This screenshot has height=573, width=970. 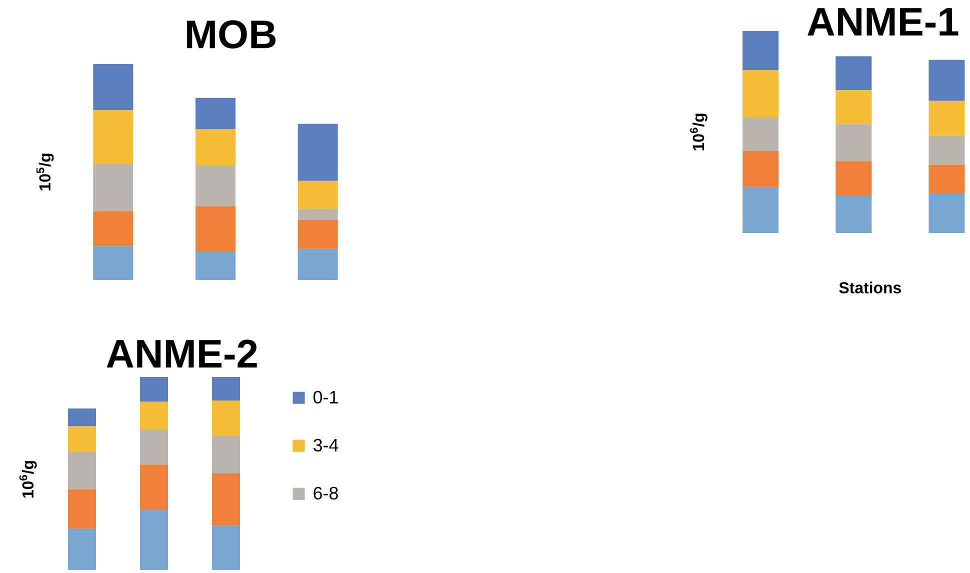 I want to click on y-axis-title: 10$^{5}$/g, so click(x=45, y=172).